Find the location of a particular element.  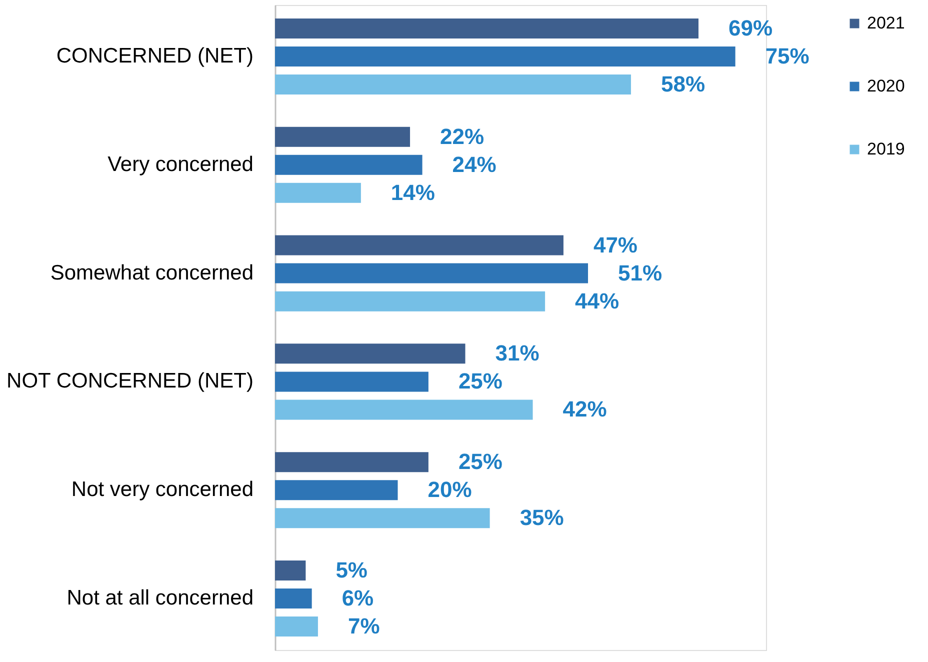

data-label: 20% is located at coordinates (450, 489).